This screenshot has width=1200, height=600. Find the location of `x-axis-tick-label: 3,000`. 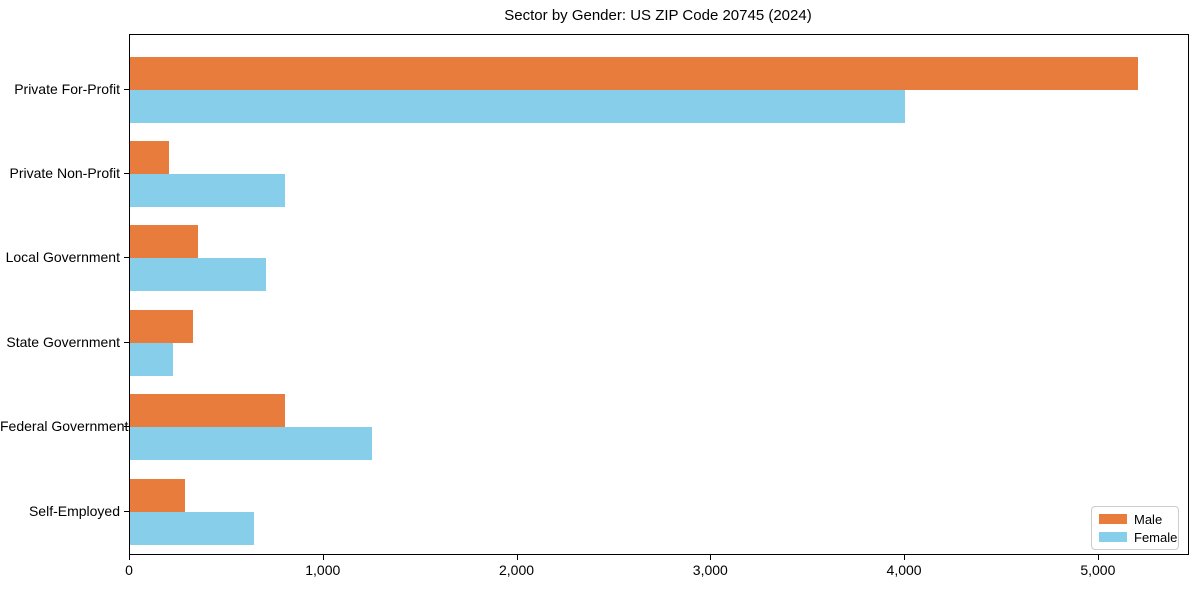

x-axis-tick-label: 3,000 is located at coordinates (710, 570).